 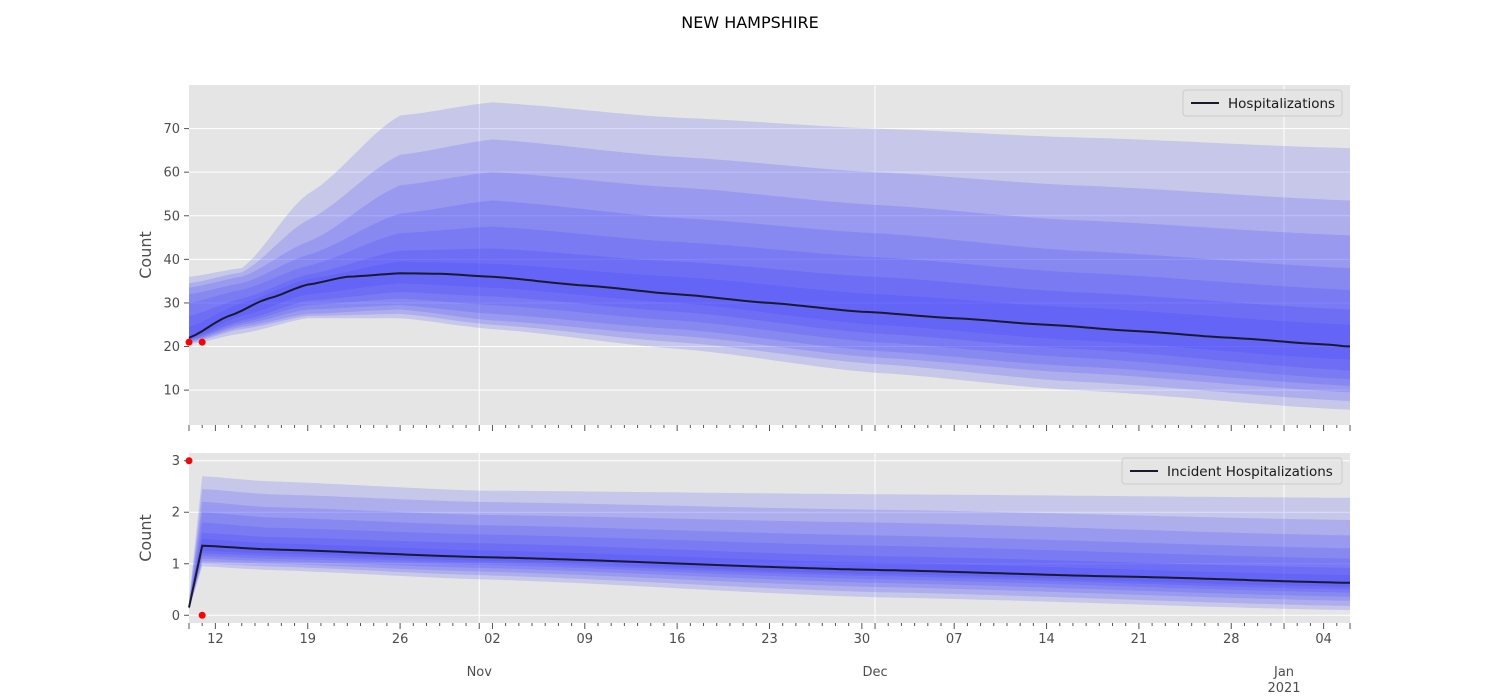 I want to click on y-tick-label: 0, so click(x=176, y=616).